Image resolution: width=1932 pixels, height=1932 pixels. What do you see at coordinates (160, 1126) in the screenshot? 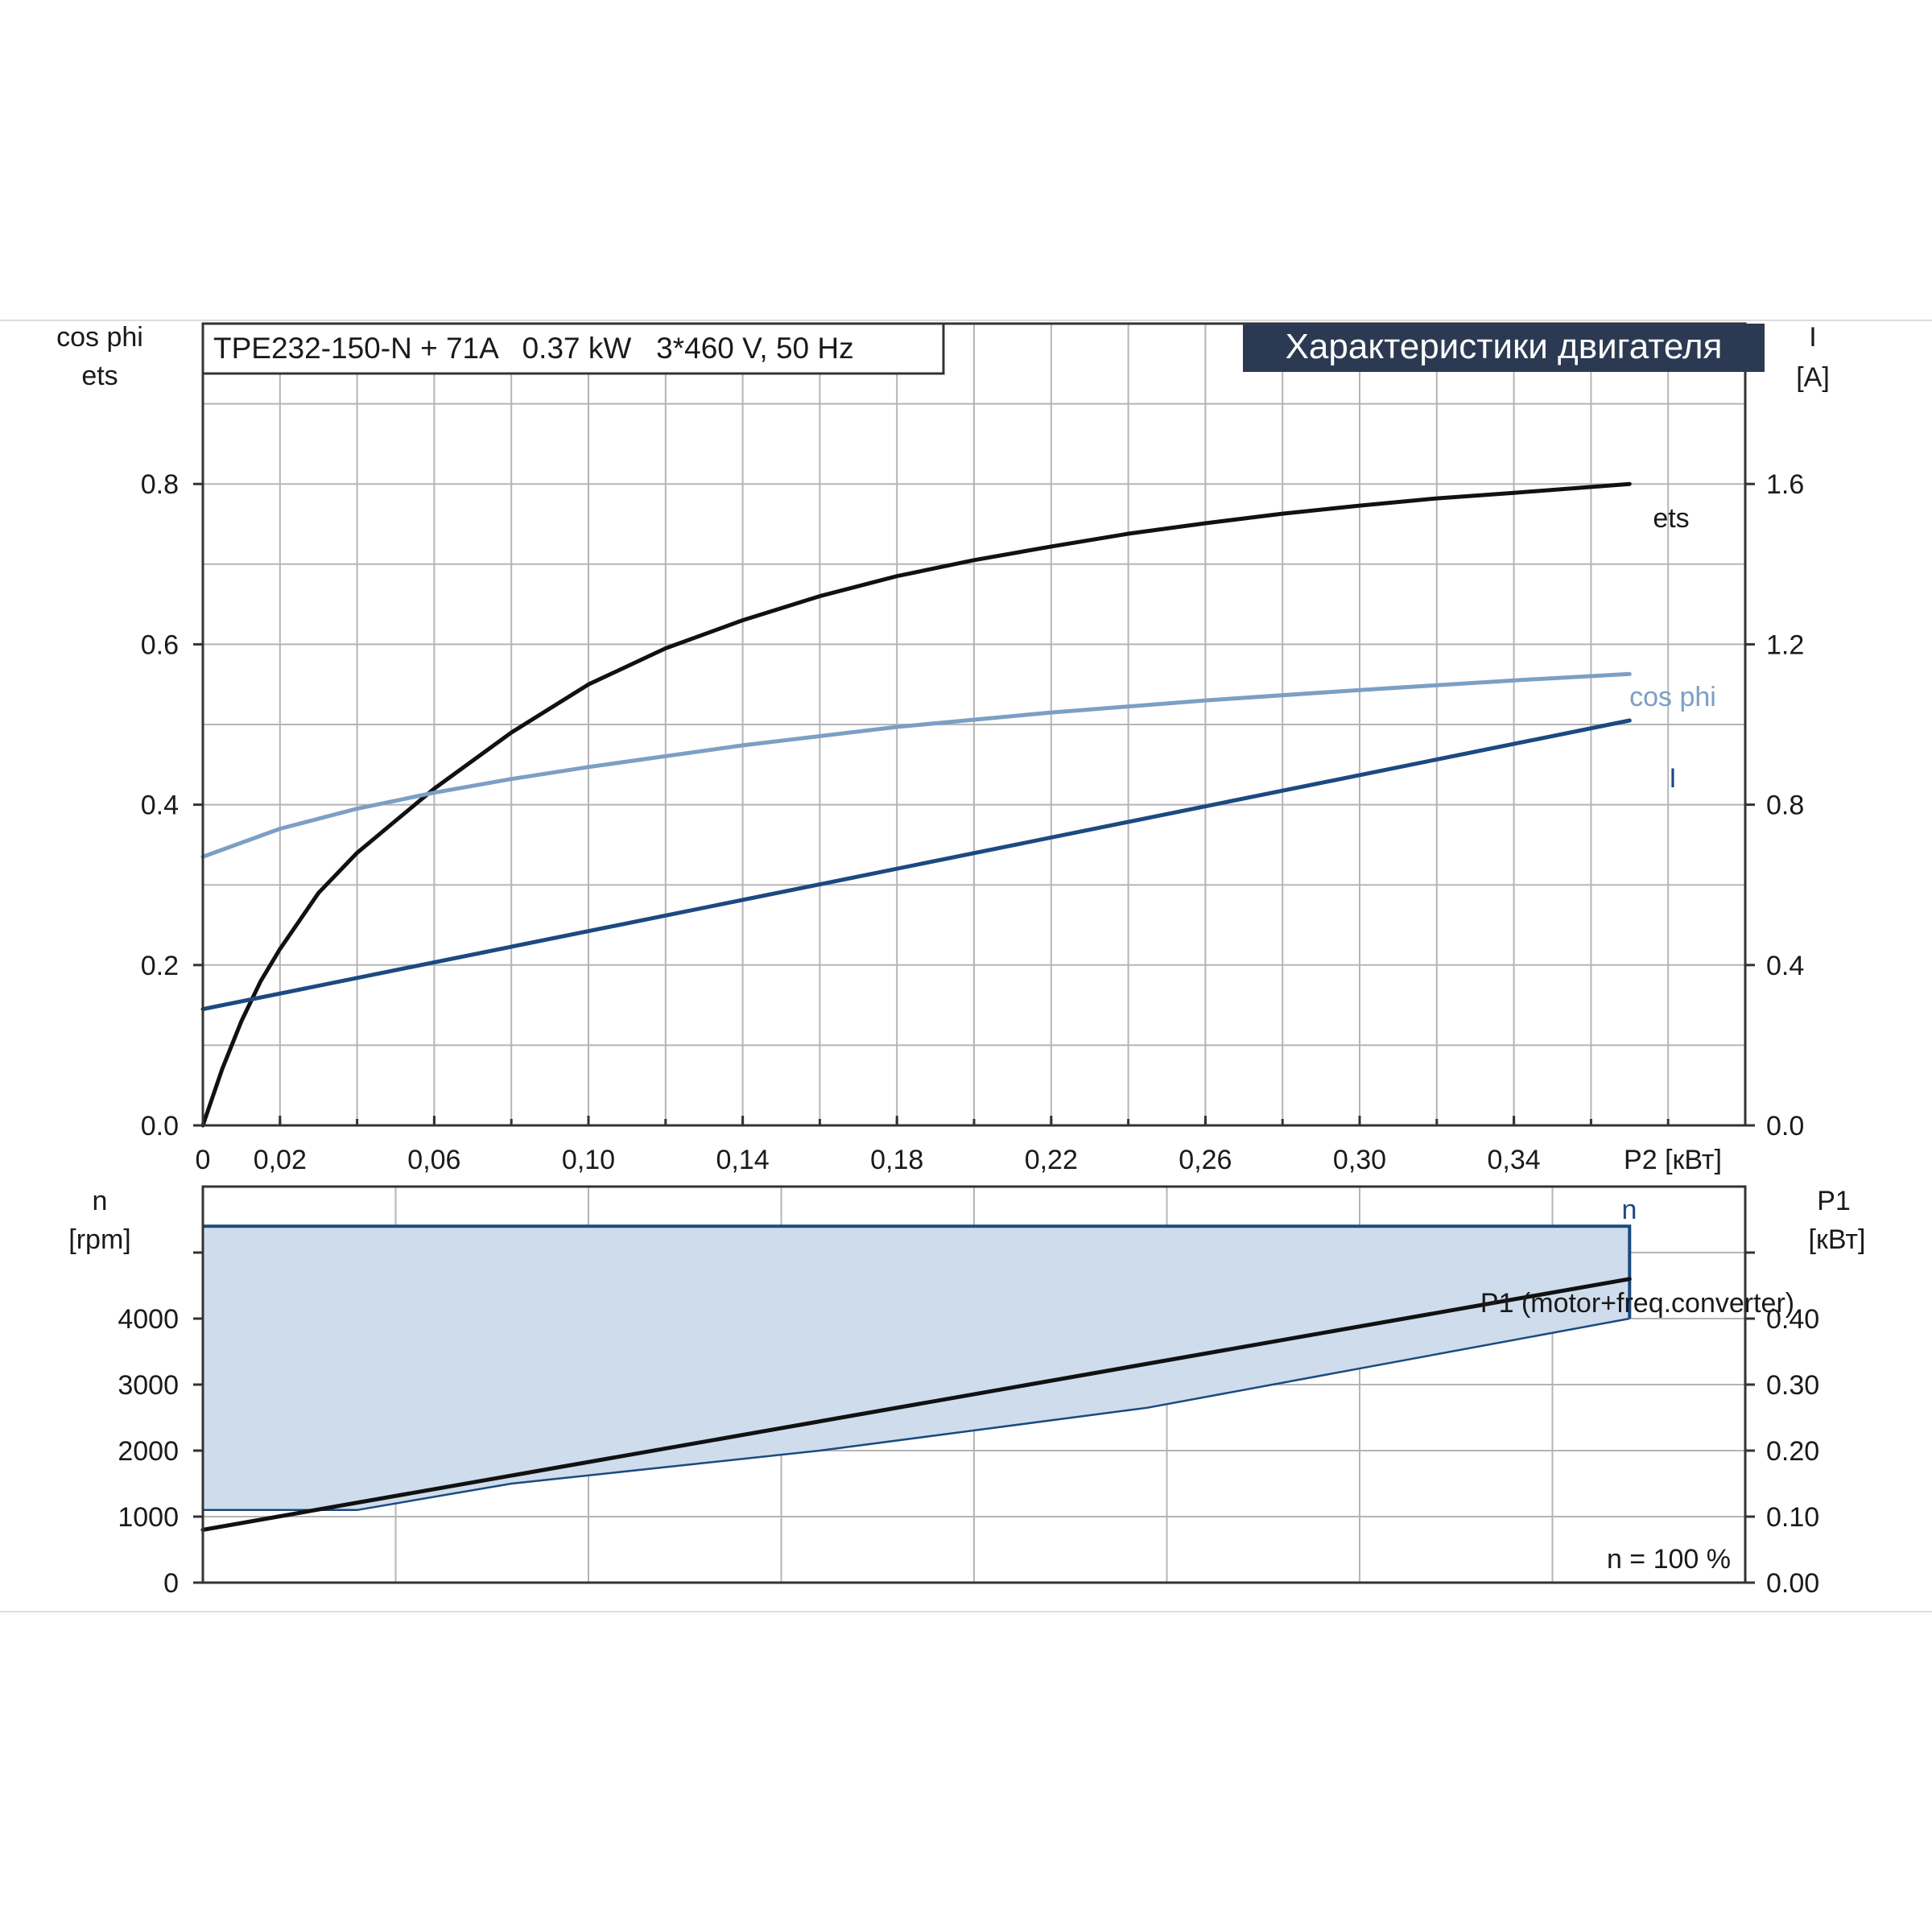
I see `left-tick-label: 0.0` at bounding box center [160, 1126].